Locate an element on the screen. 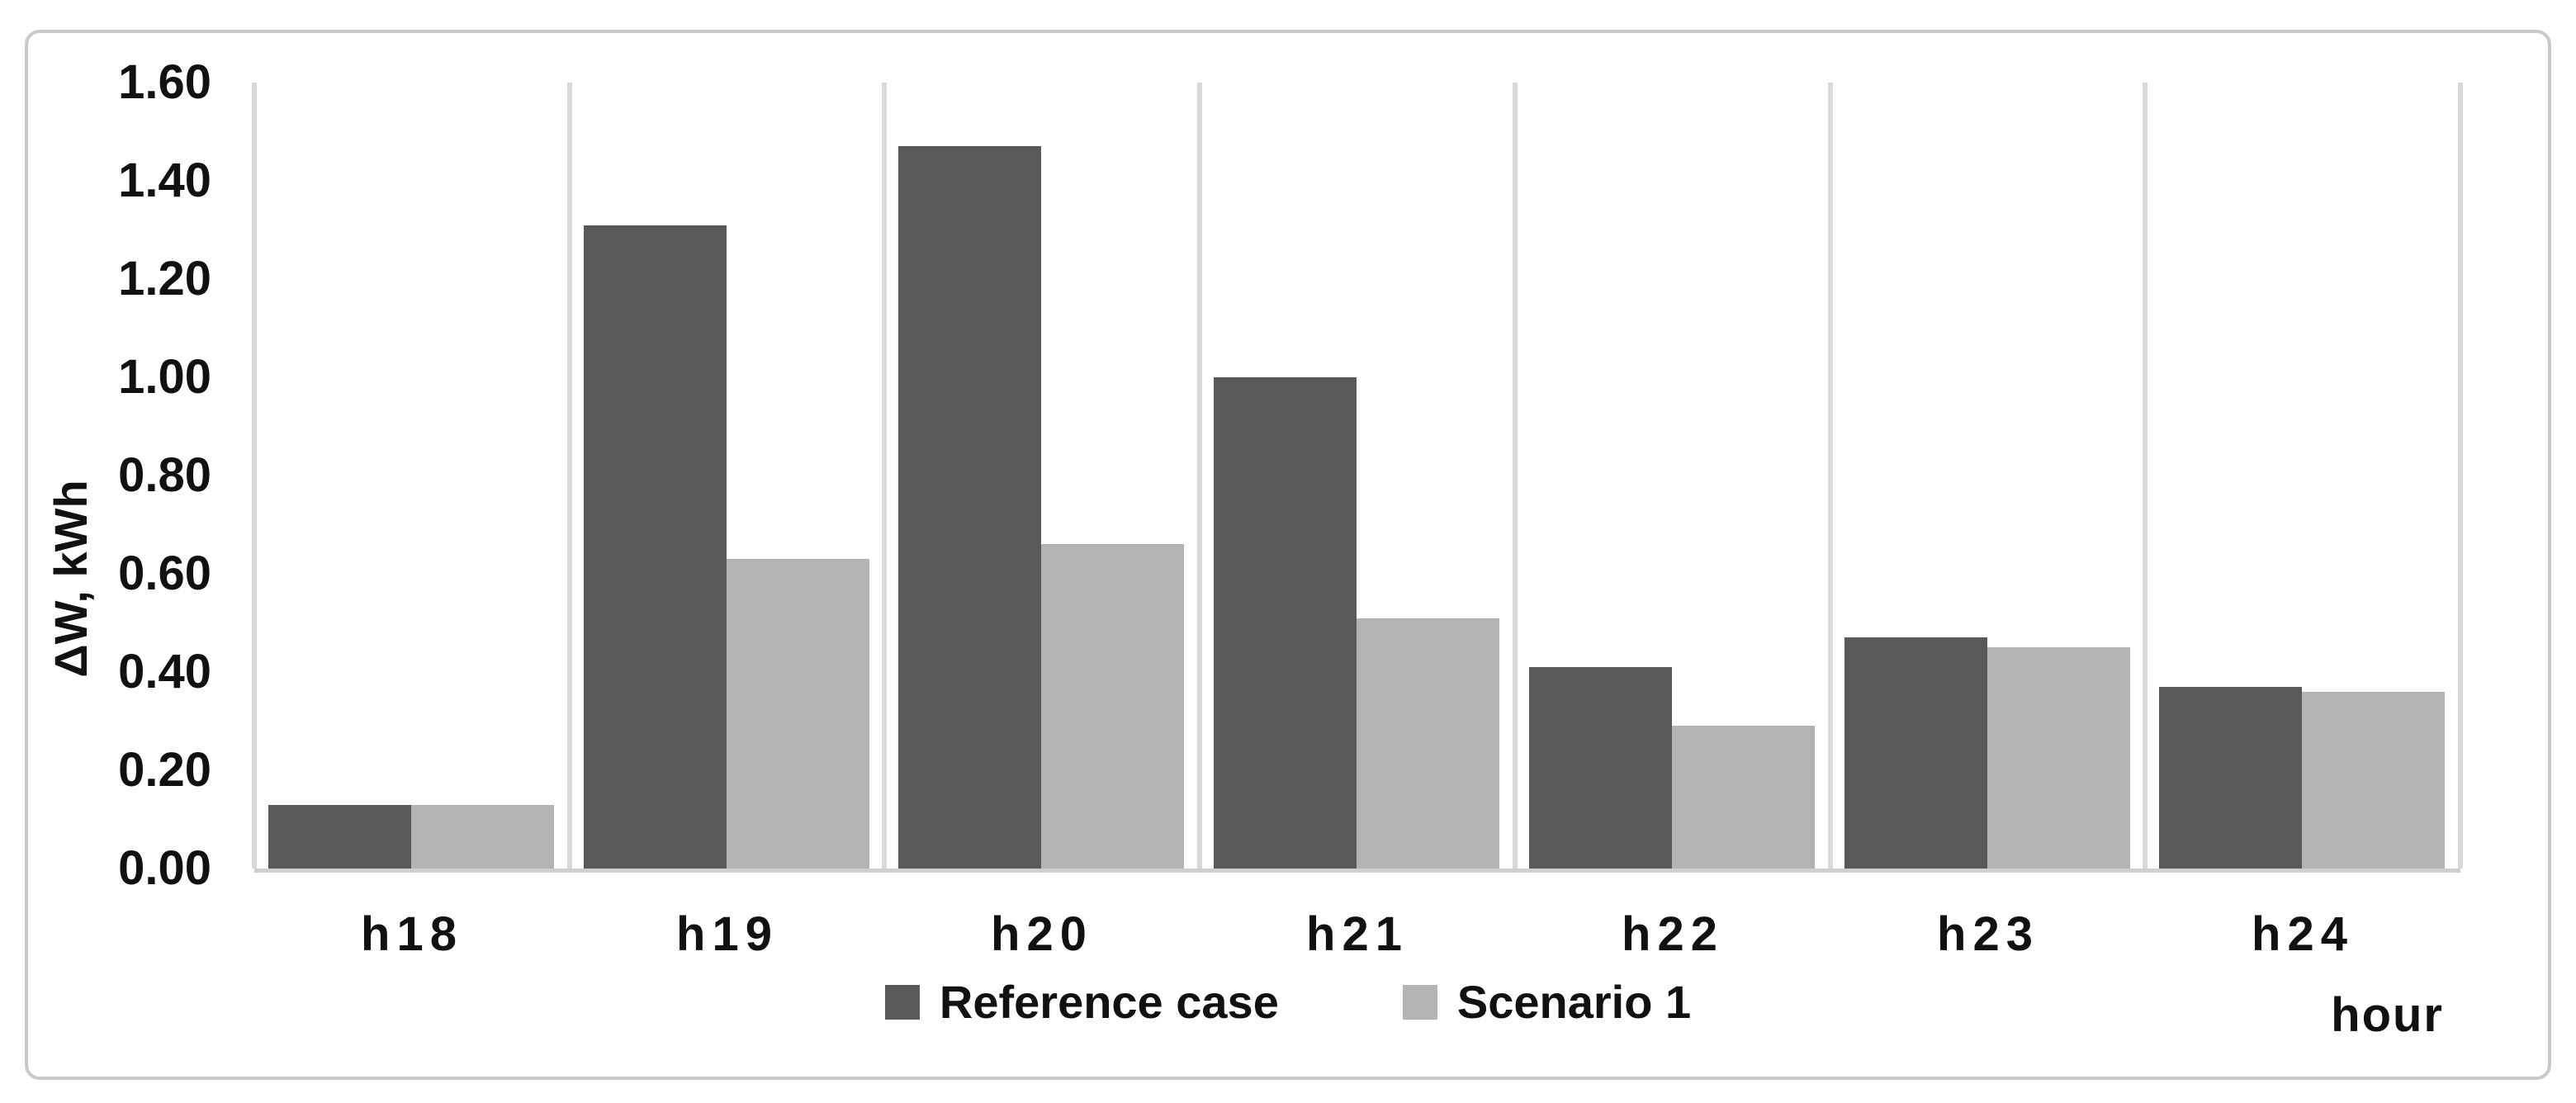 Image resolution: width=2576 pixels, height=1103 pixels. legend-item-scenario-1: Scenario 1 is located at coordinates (1547, 1002).